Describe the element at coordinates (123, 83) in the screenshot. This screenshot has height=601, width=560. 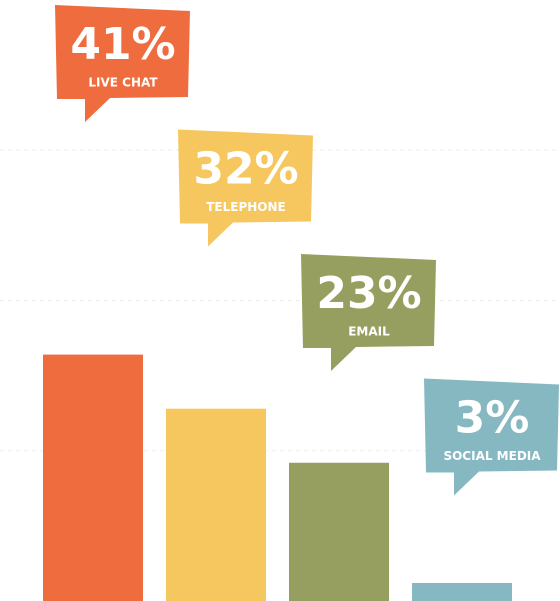
I see `category-label: LIVE CHAT` at that location.